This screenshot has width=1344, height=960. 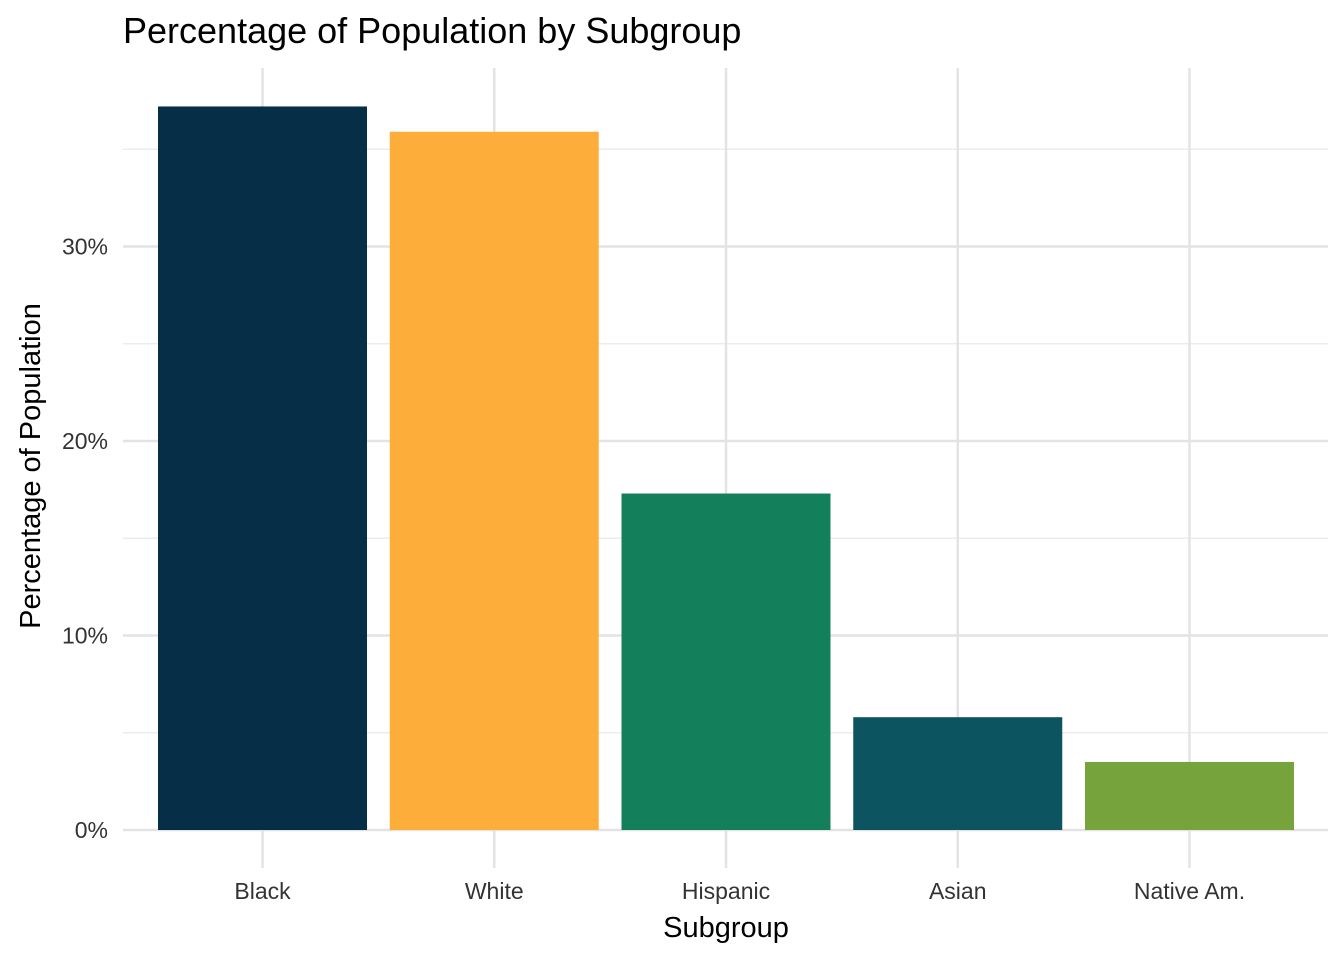 I want to click on y-tick-label: 10%, so click(x=85, y=636).